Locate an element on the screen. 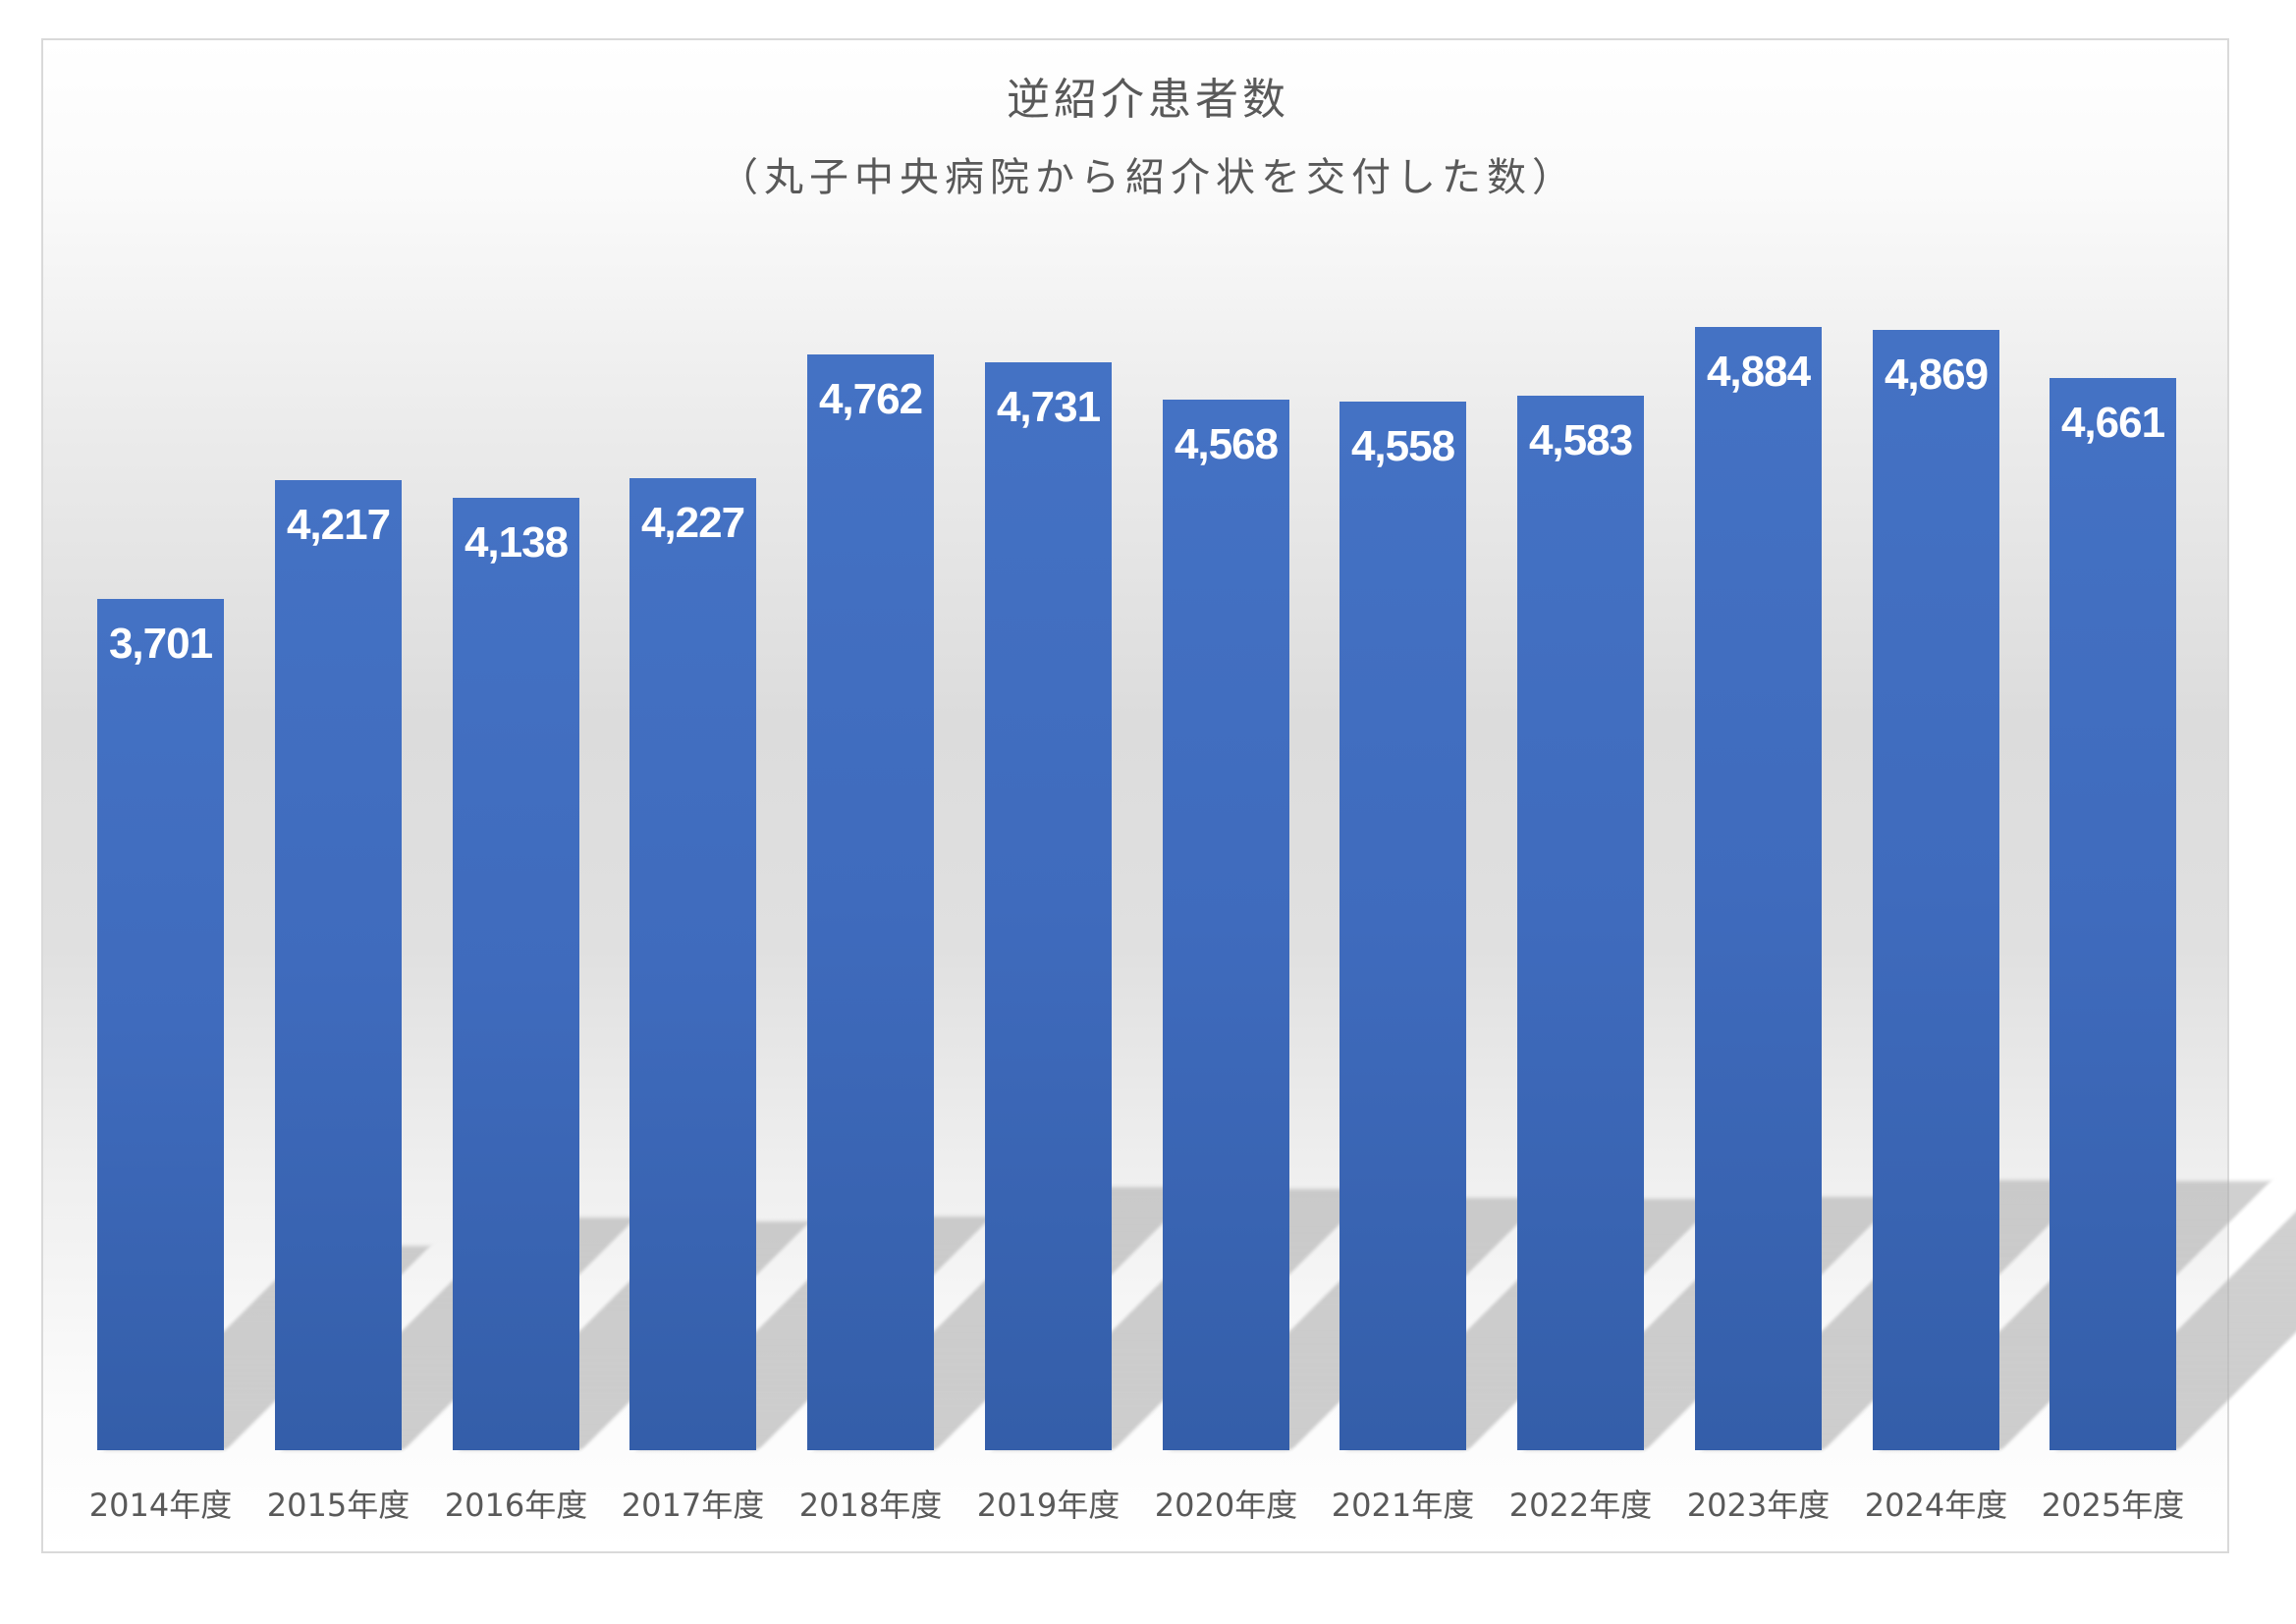 Image resolution: width=2296 pixels, height=1624 pixels. bar-2024年度: 4,869 is located at coordinates (1936, 890).